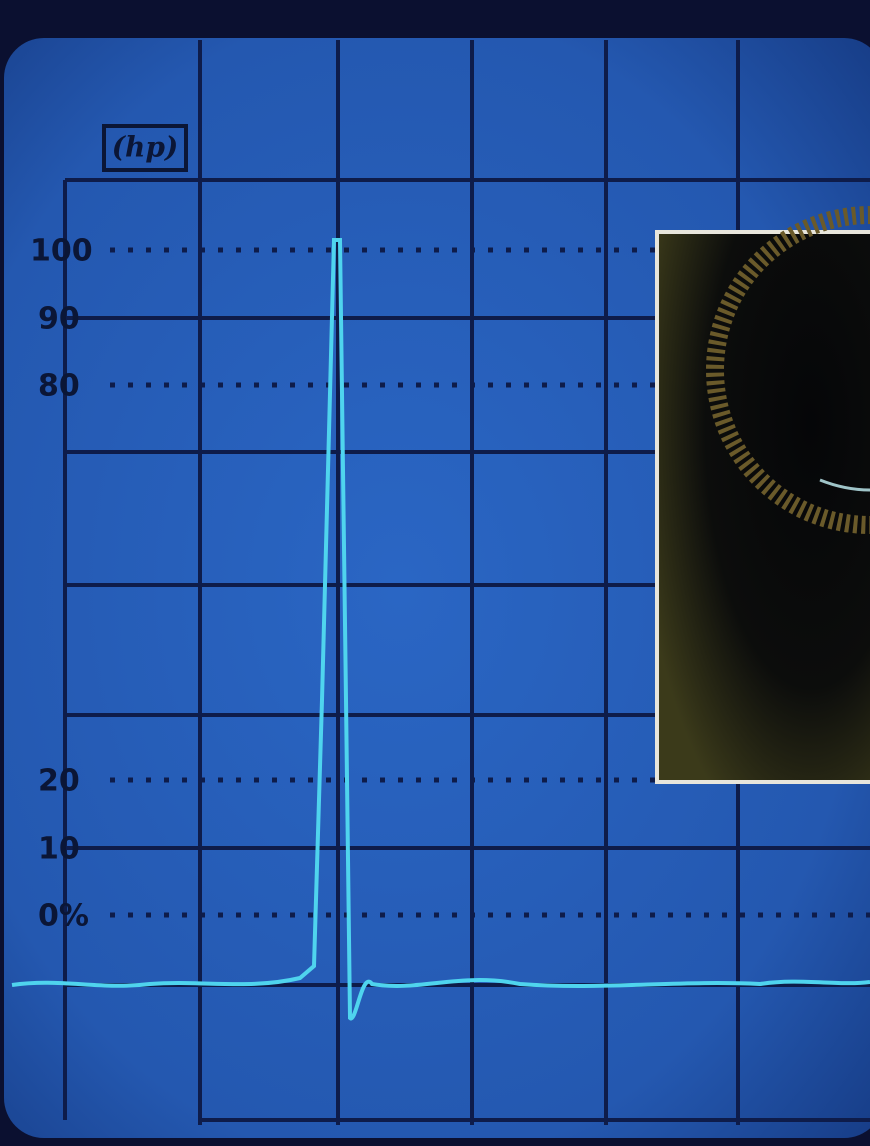 The image size is (870, 1146). What do you see at coordinates (59, 781) in the screenshot?
I see `scale-label: 20` at bounding box center [59, 781].